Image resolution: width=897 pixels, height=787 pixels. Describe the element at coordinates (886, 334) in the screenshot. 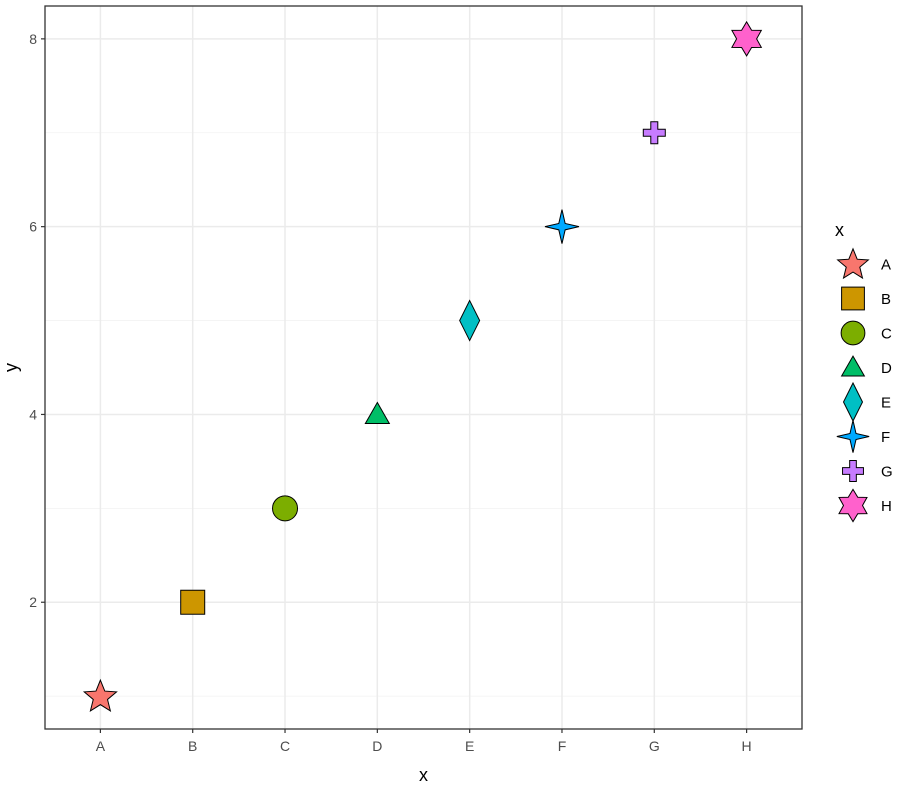

I see `legend-label-c: C` at that location.